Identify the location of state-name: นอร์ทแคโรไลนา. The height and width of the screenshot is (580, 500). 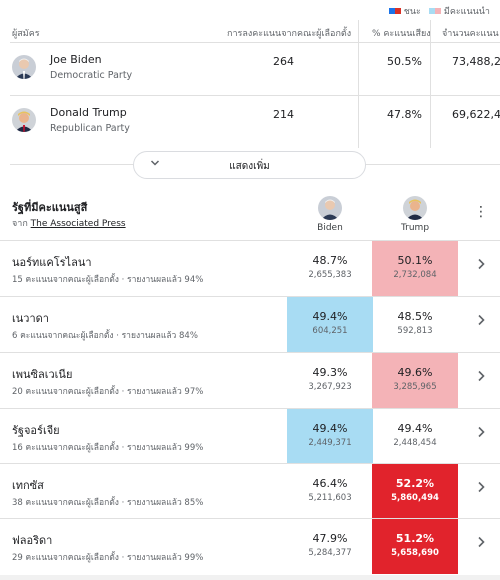
(52, 262).